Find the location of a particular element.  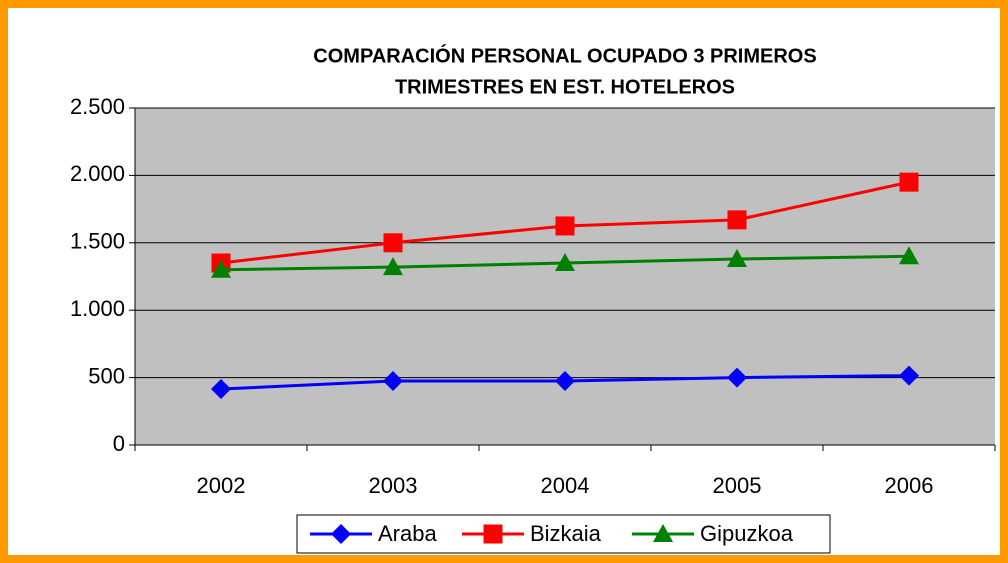

x-tick-label: 2002 is located at coordinates (221, 485).